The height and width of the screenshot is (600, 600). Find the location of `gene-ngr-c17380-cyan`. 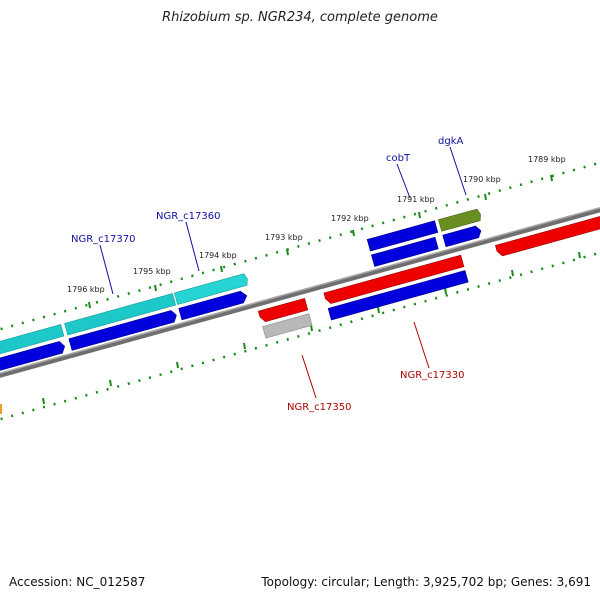

gene-ngr-c17380-cyan is located at coordinates (32, 342).